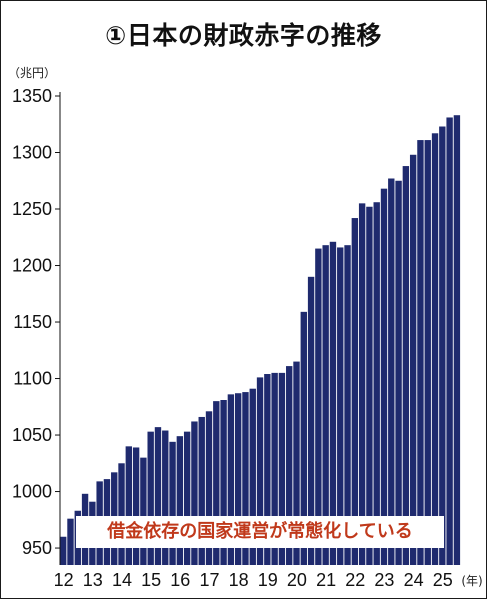  Describe the element at coordinates (32, 266) in the screenshot. I see `y-tick-label: 1200` at that location.